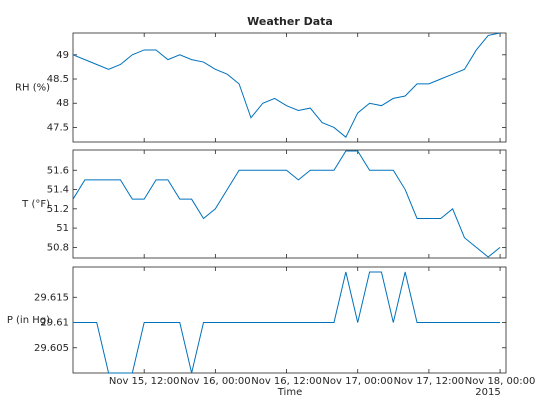 This screenshot has width=560, height=420. I want to click on x-tick-label: Nov 15, 12:00, so click(144, 381).